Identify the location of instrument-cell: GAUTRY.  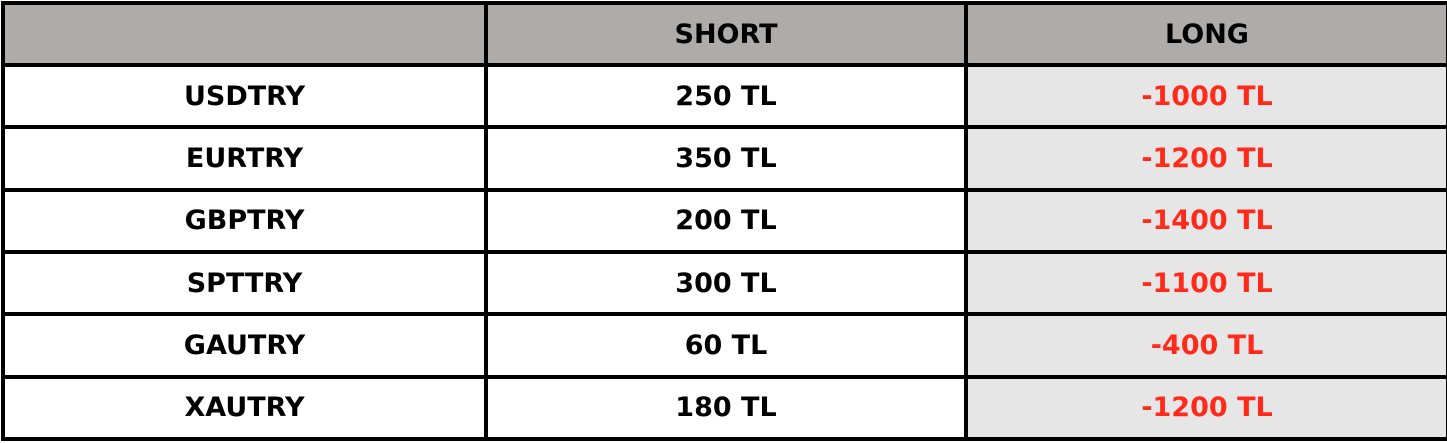
(244, 345).